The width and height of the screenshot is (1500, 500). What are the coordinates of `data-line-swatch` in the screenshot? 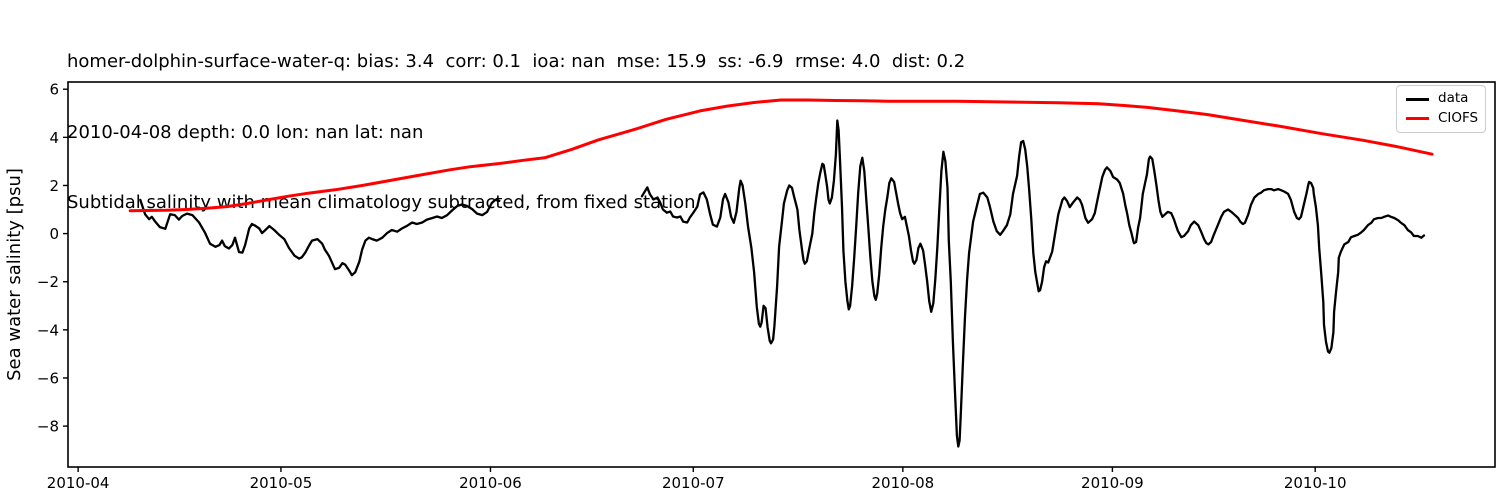 It's located at (1417, 99).